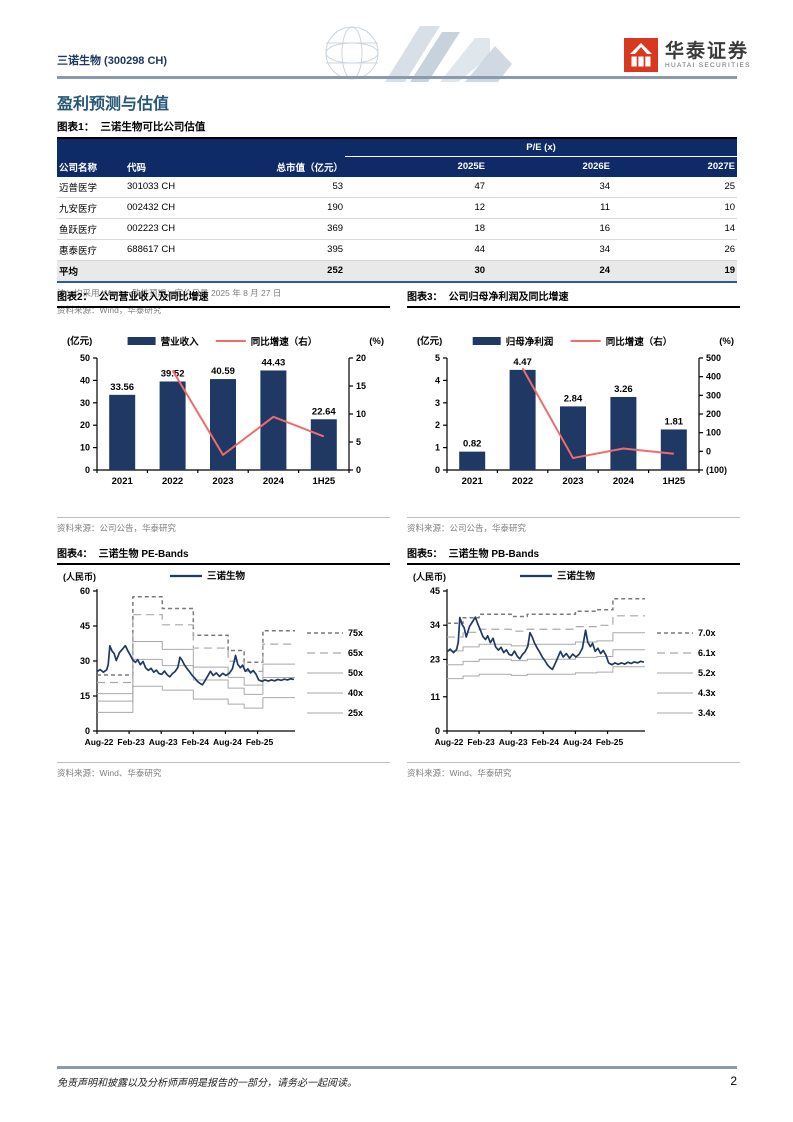 This screenshot has width=793, height=1122. What do you see at coordinates (91, 208) in the screenshot?
I see `table-cell: 九安医疗` at bounding box center [91, 208].